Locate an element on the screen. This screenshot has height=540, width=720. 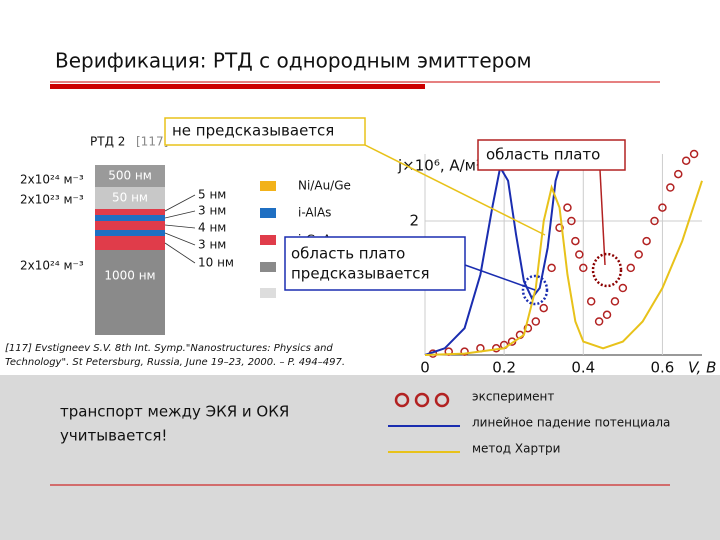
legend-label: эксперимент is located at coordinates (513, 397).